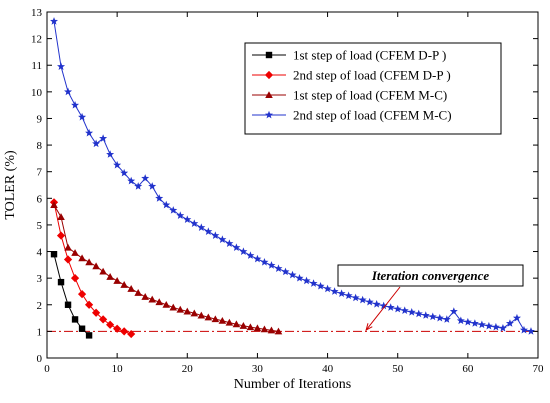  What do you see at coordinates (40, 332) in the screenshot?
I see `y-tick-label: 1` at bounding box center [40, 332].